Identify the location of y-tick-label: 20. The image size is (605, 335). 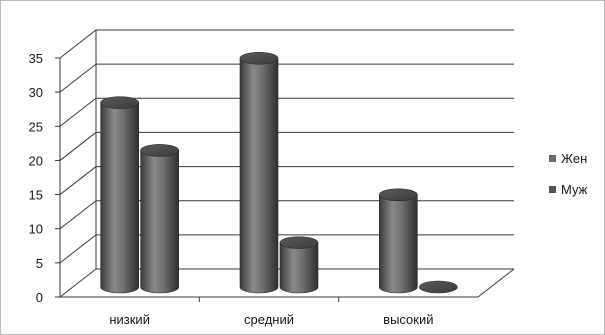
(36, 160).